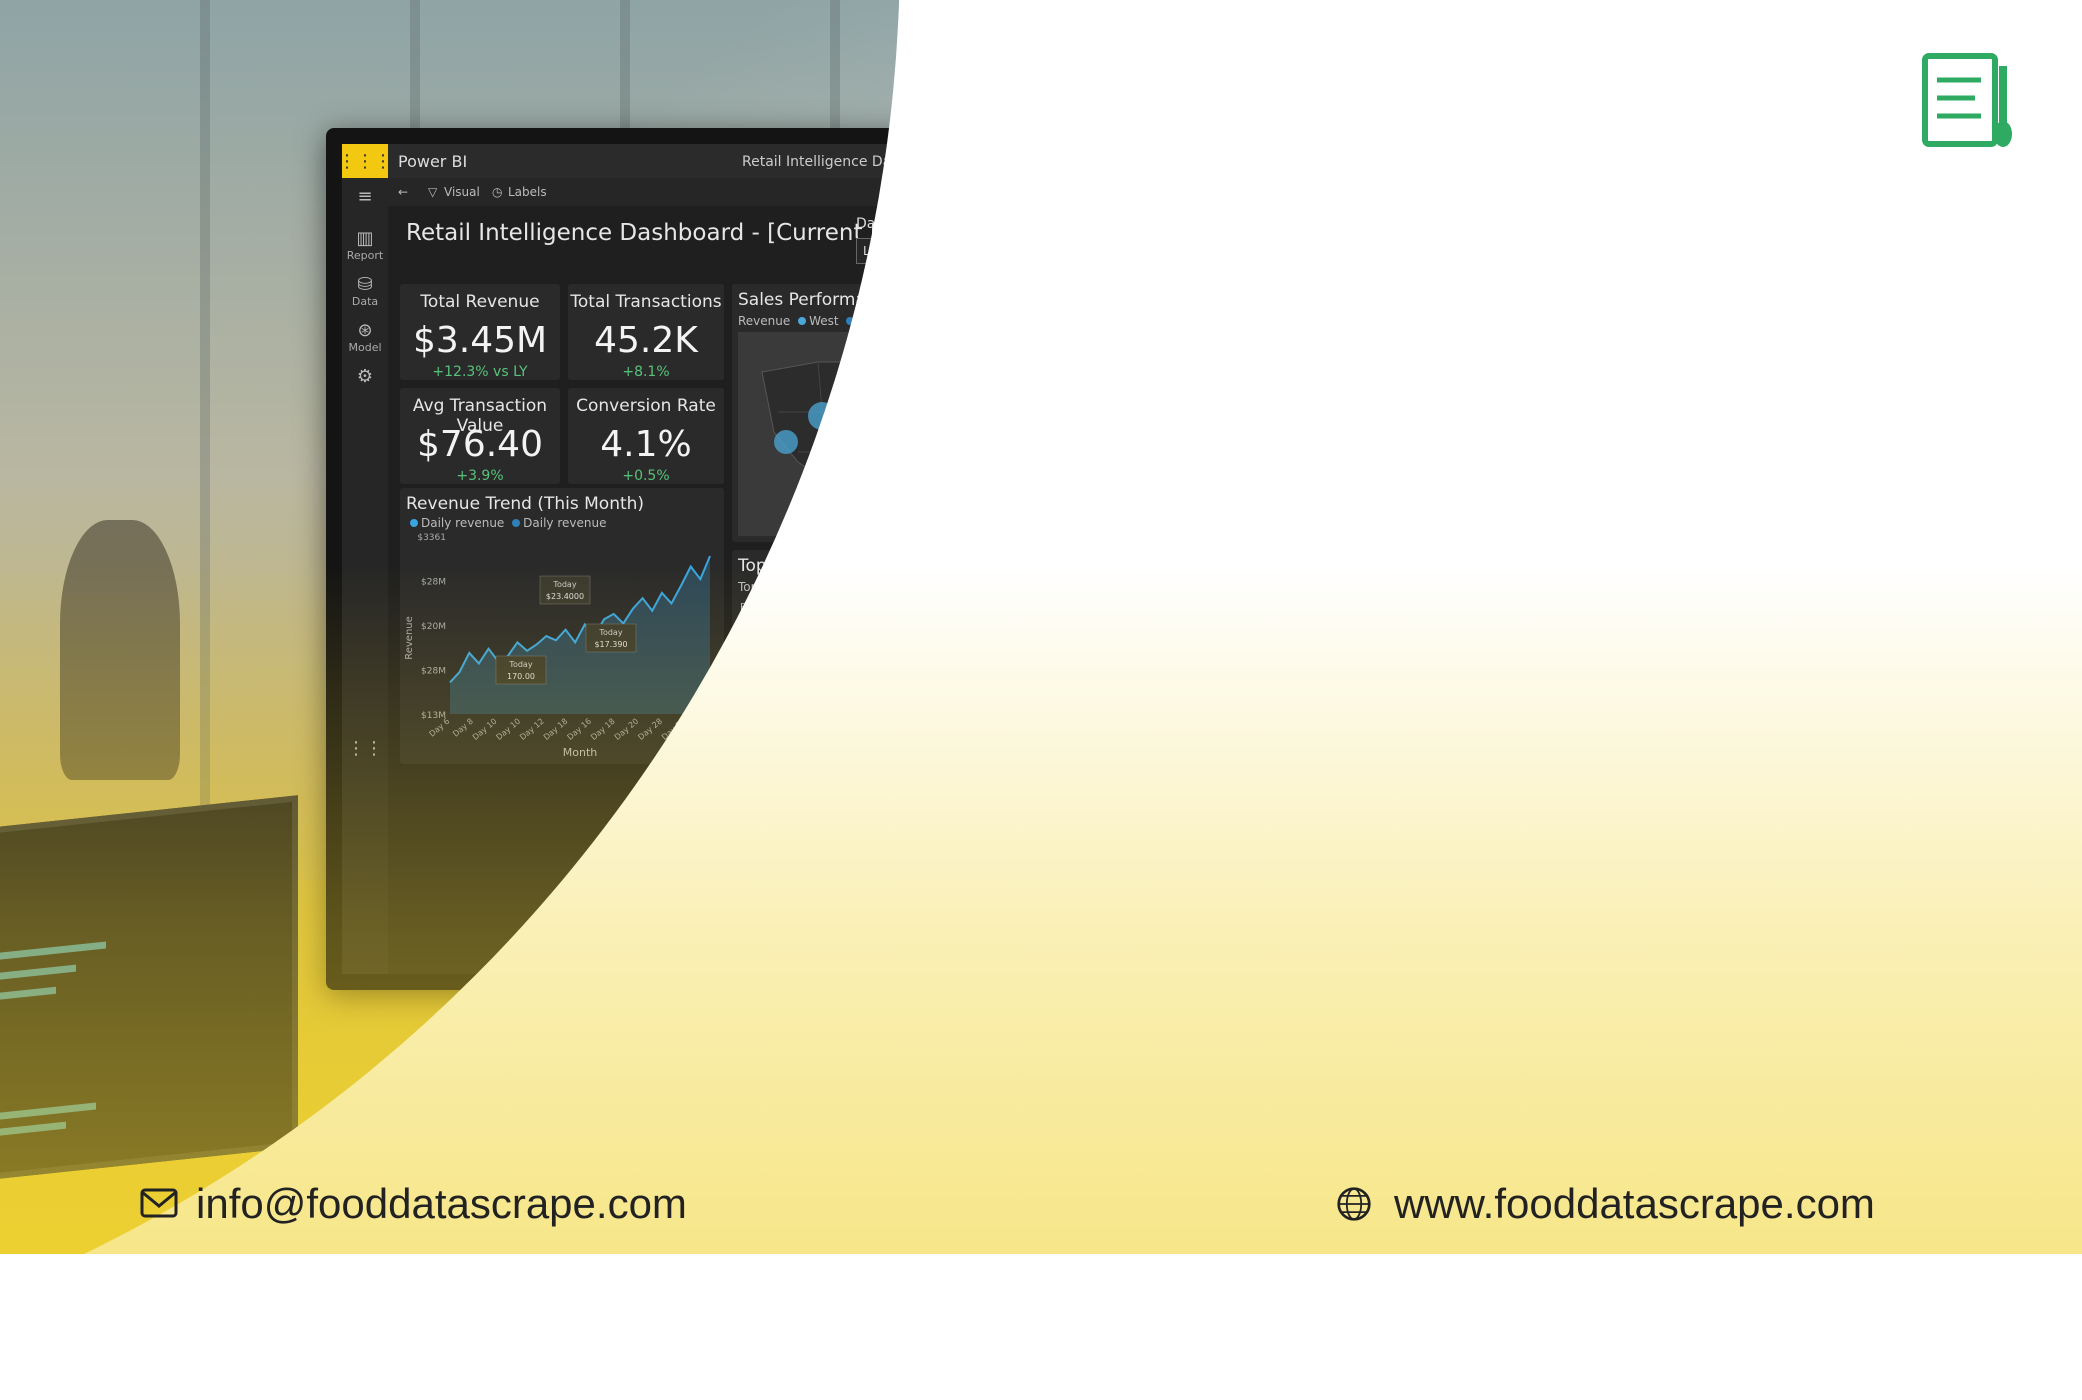 The image size is (2082, 1400). I want to click on kpi-value: 4.1%, so click(646, 444).